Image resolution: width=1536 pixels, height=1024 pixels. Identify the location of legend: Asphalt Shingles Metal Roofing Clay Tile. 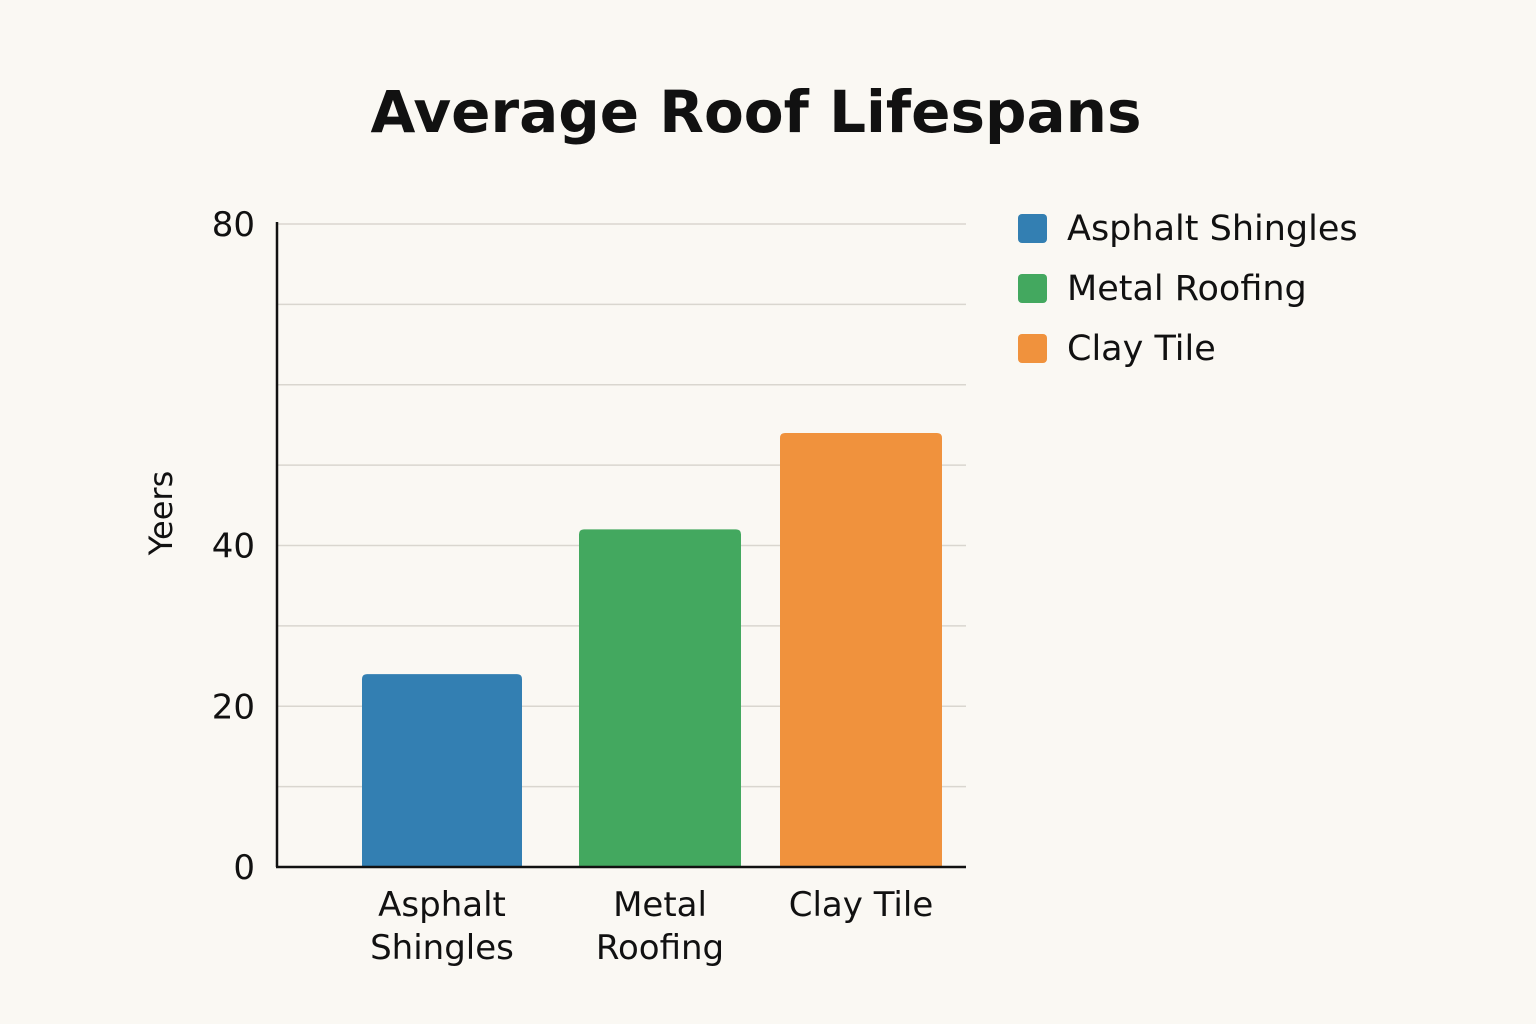
(1188, 289).